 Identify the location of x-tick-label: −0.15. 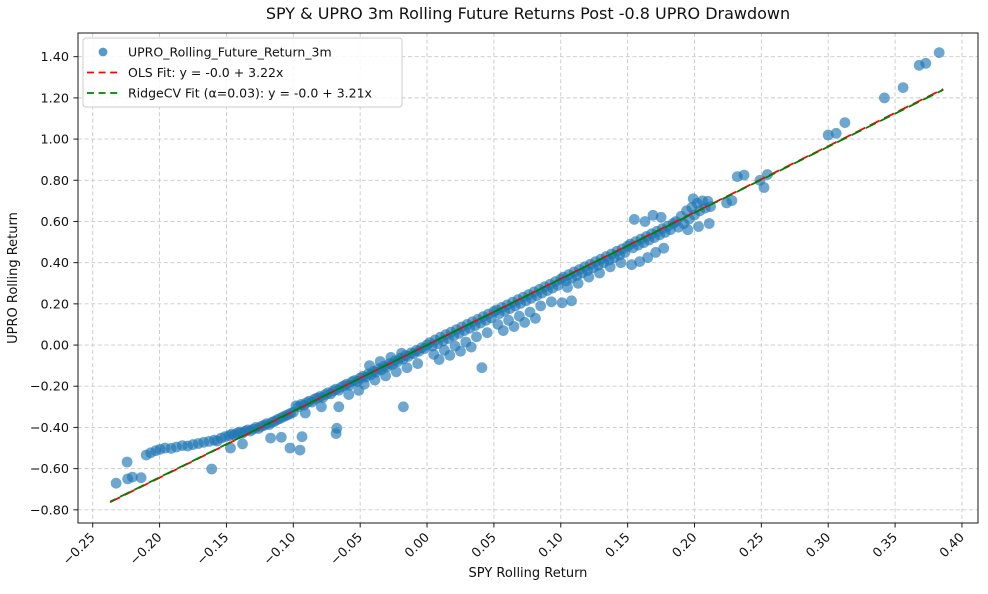
(213, 549).